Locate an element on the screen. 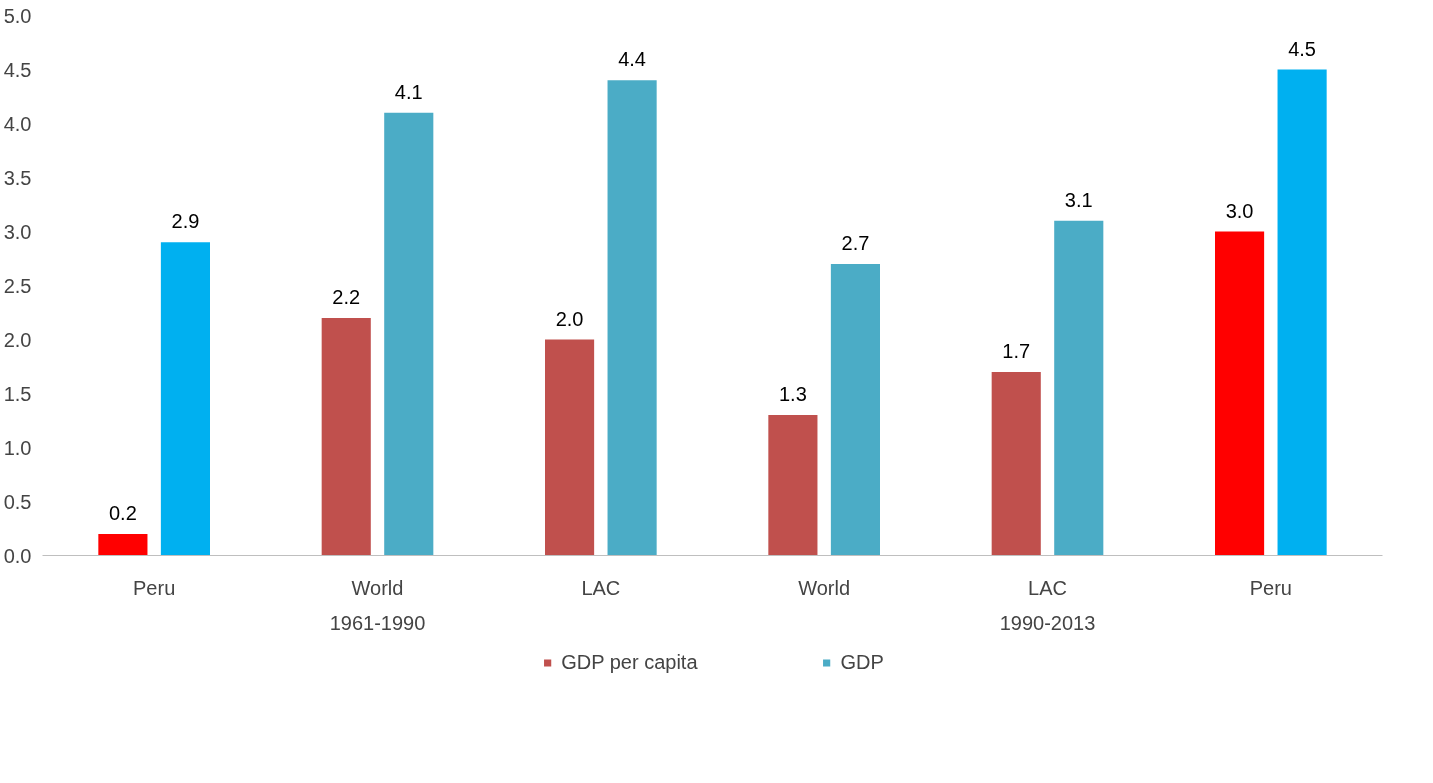 This screenshot has width=1433, height=783. legend-label: GDP per capita is located at coordinates (629, 662).